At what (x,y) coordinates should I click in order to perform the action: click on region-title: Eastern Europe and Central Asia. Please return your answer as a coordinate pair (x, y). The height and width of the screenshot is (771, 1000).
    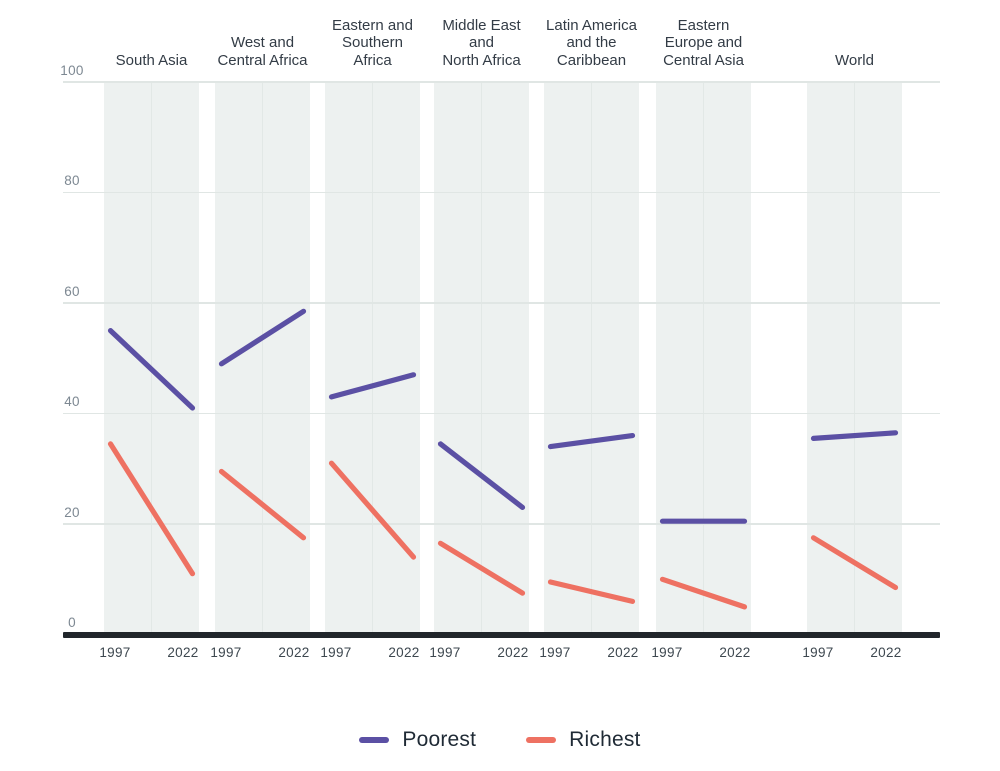
    Looking at the image, I should click on (704, 40).